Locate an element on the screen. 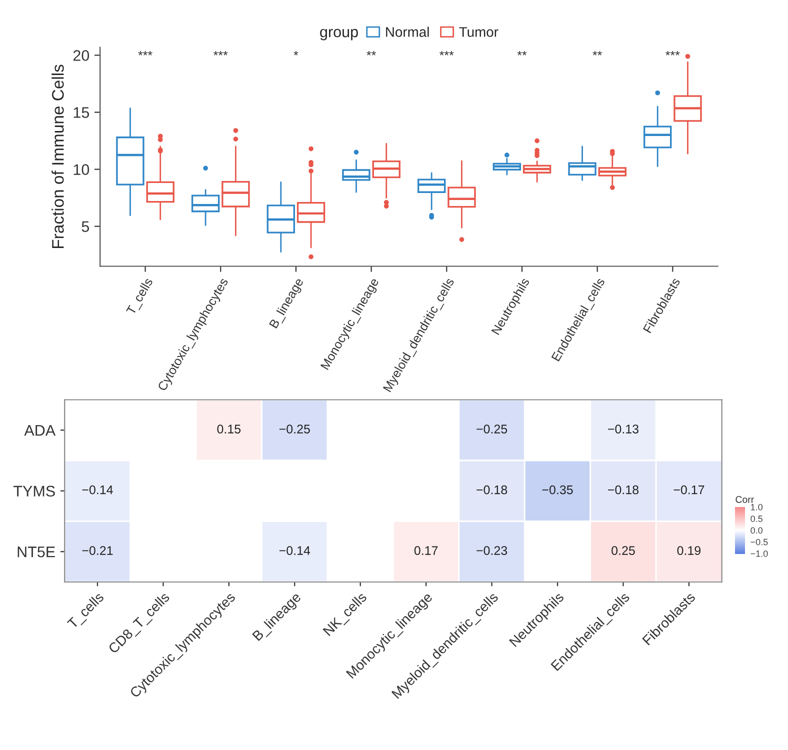 This screenshot has width=788, height=750. y-tick-label: 20 is located at coordinates (81, 55).